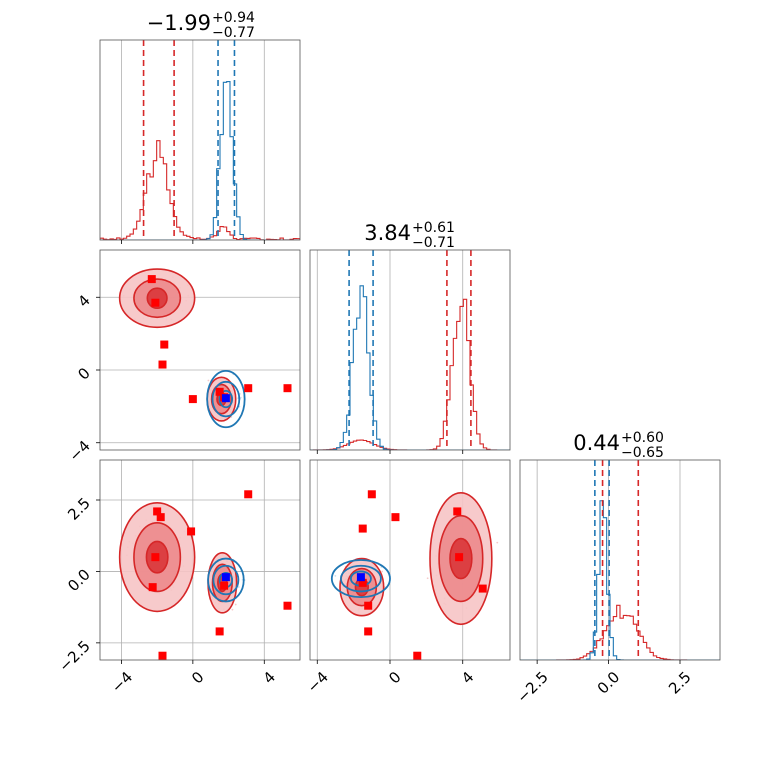 Image resolution: width=760 pixels, height=765 pixels. I want to click on panel-scatter_yz: −4 0 4, so click(407, 577).